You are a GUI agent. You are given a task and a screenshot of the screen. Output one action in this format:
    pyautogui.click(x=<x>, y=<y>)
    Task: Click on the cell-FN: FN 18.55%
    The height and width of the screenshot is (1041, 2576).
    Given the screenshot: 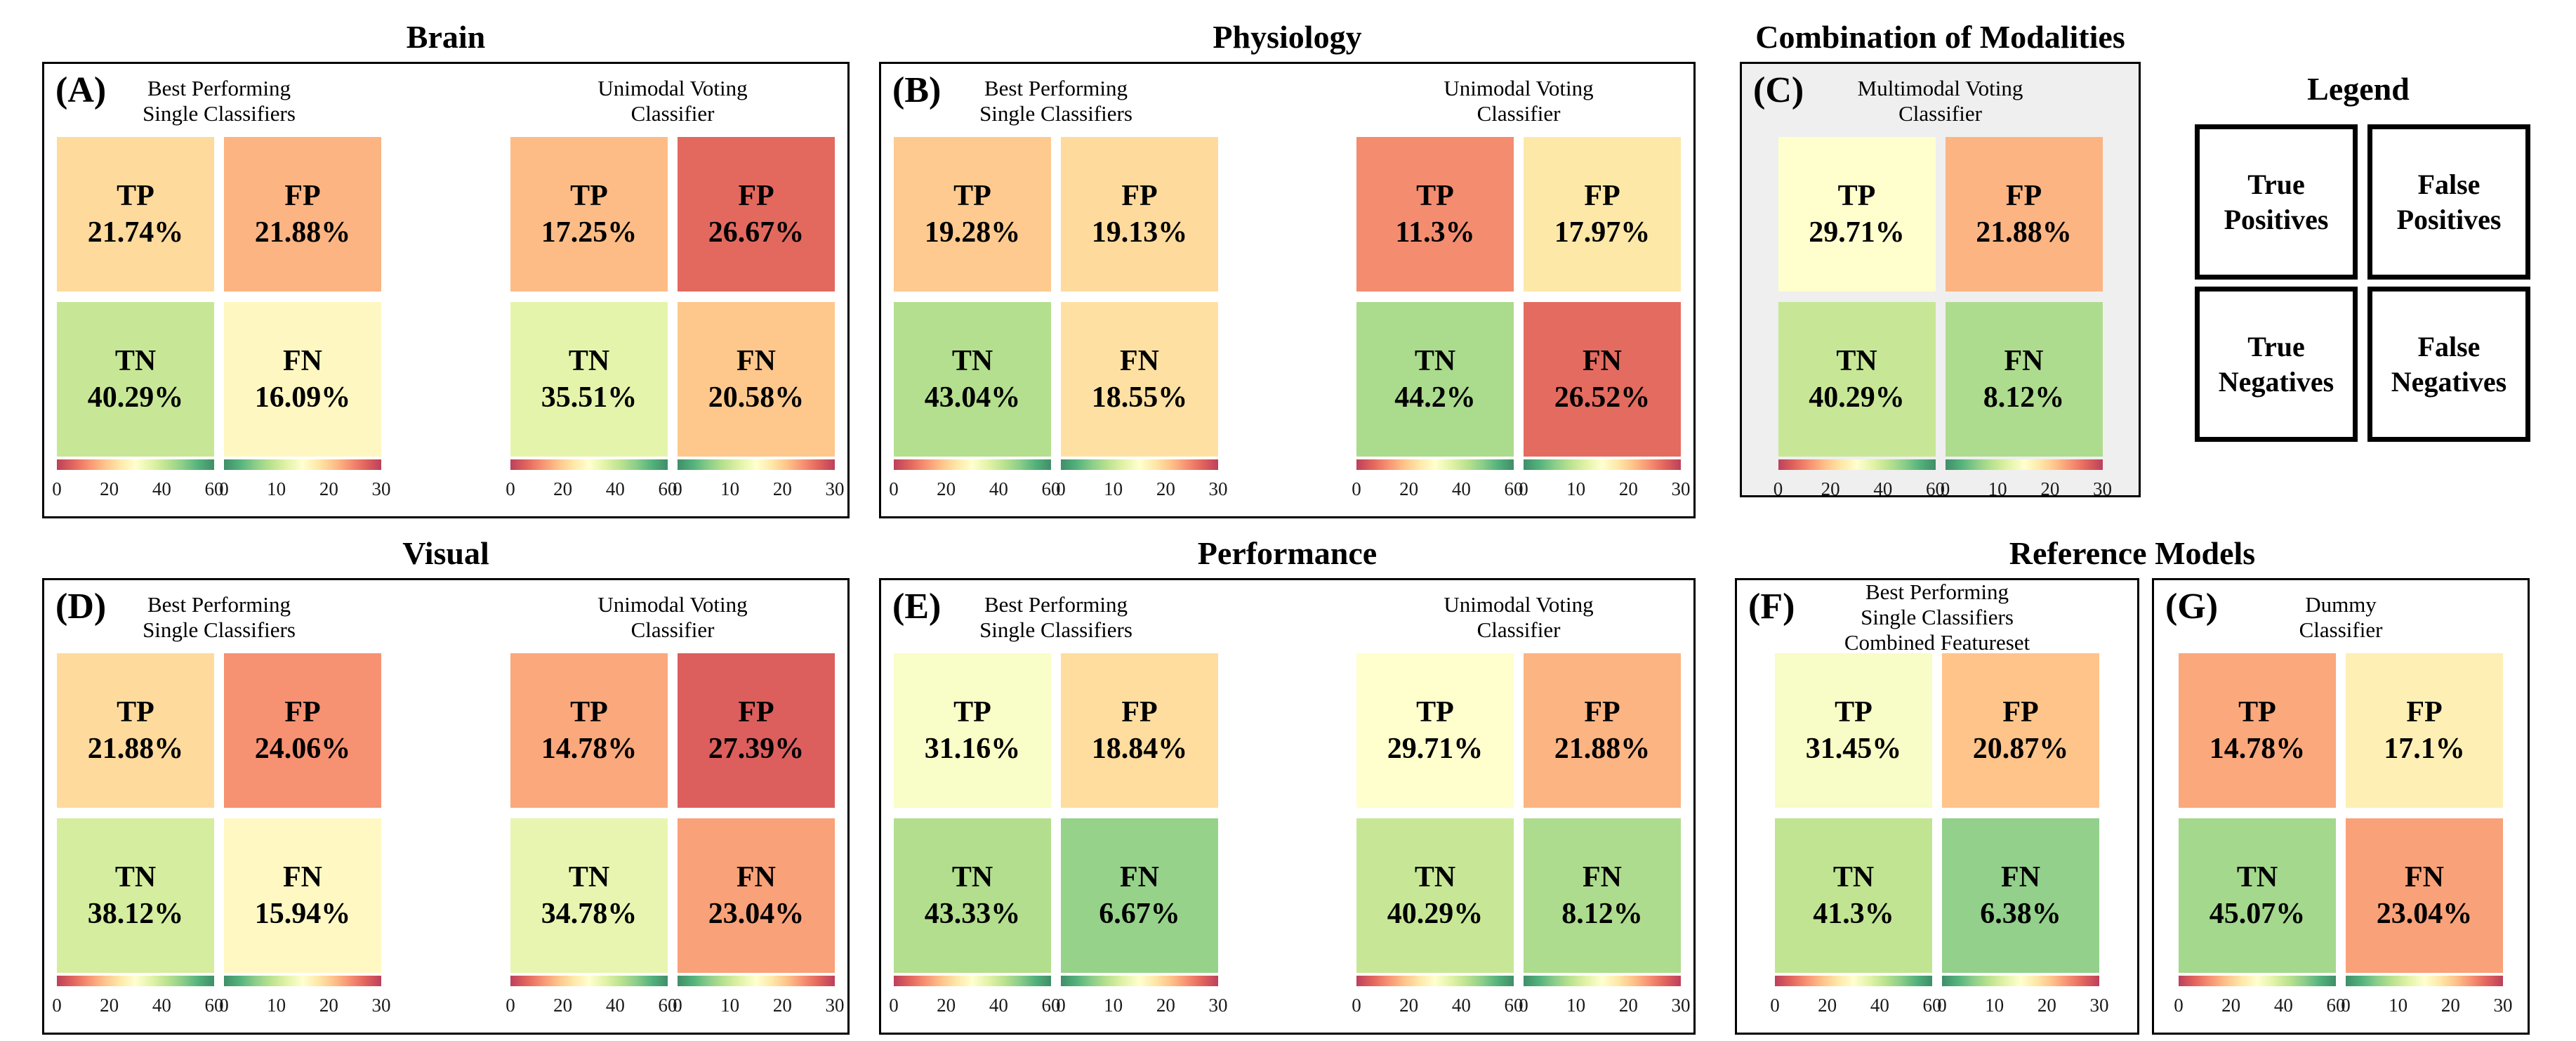 What is the action you would take?
    pyautogui.click(x=1139, y=380)
    